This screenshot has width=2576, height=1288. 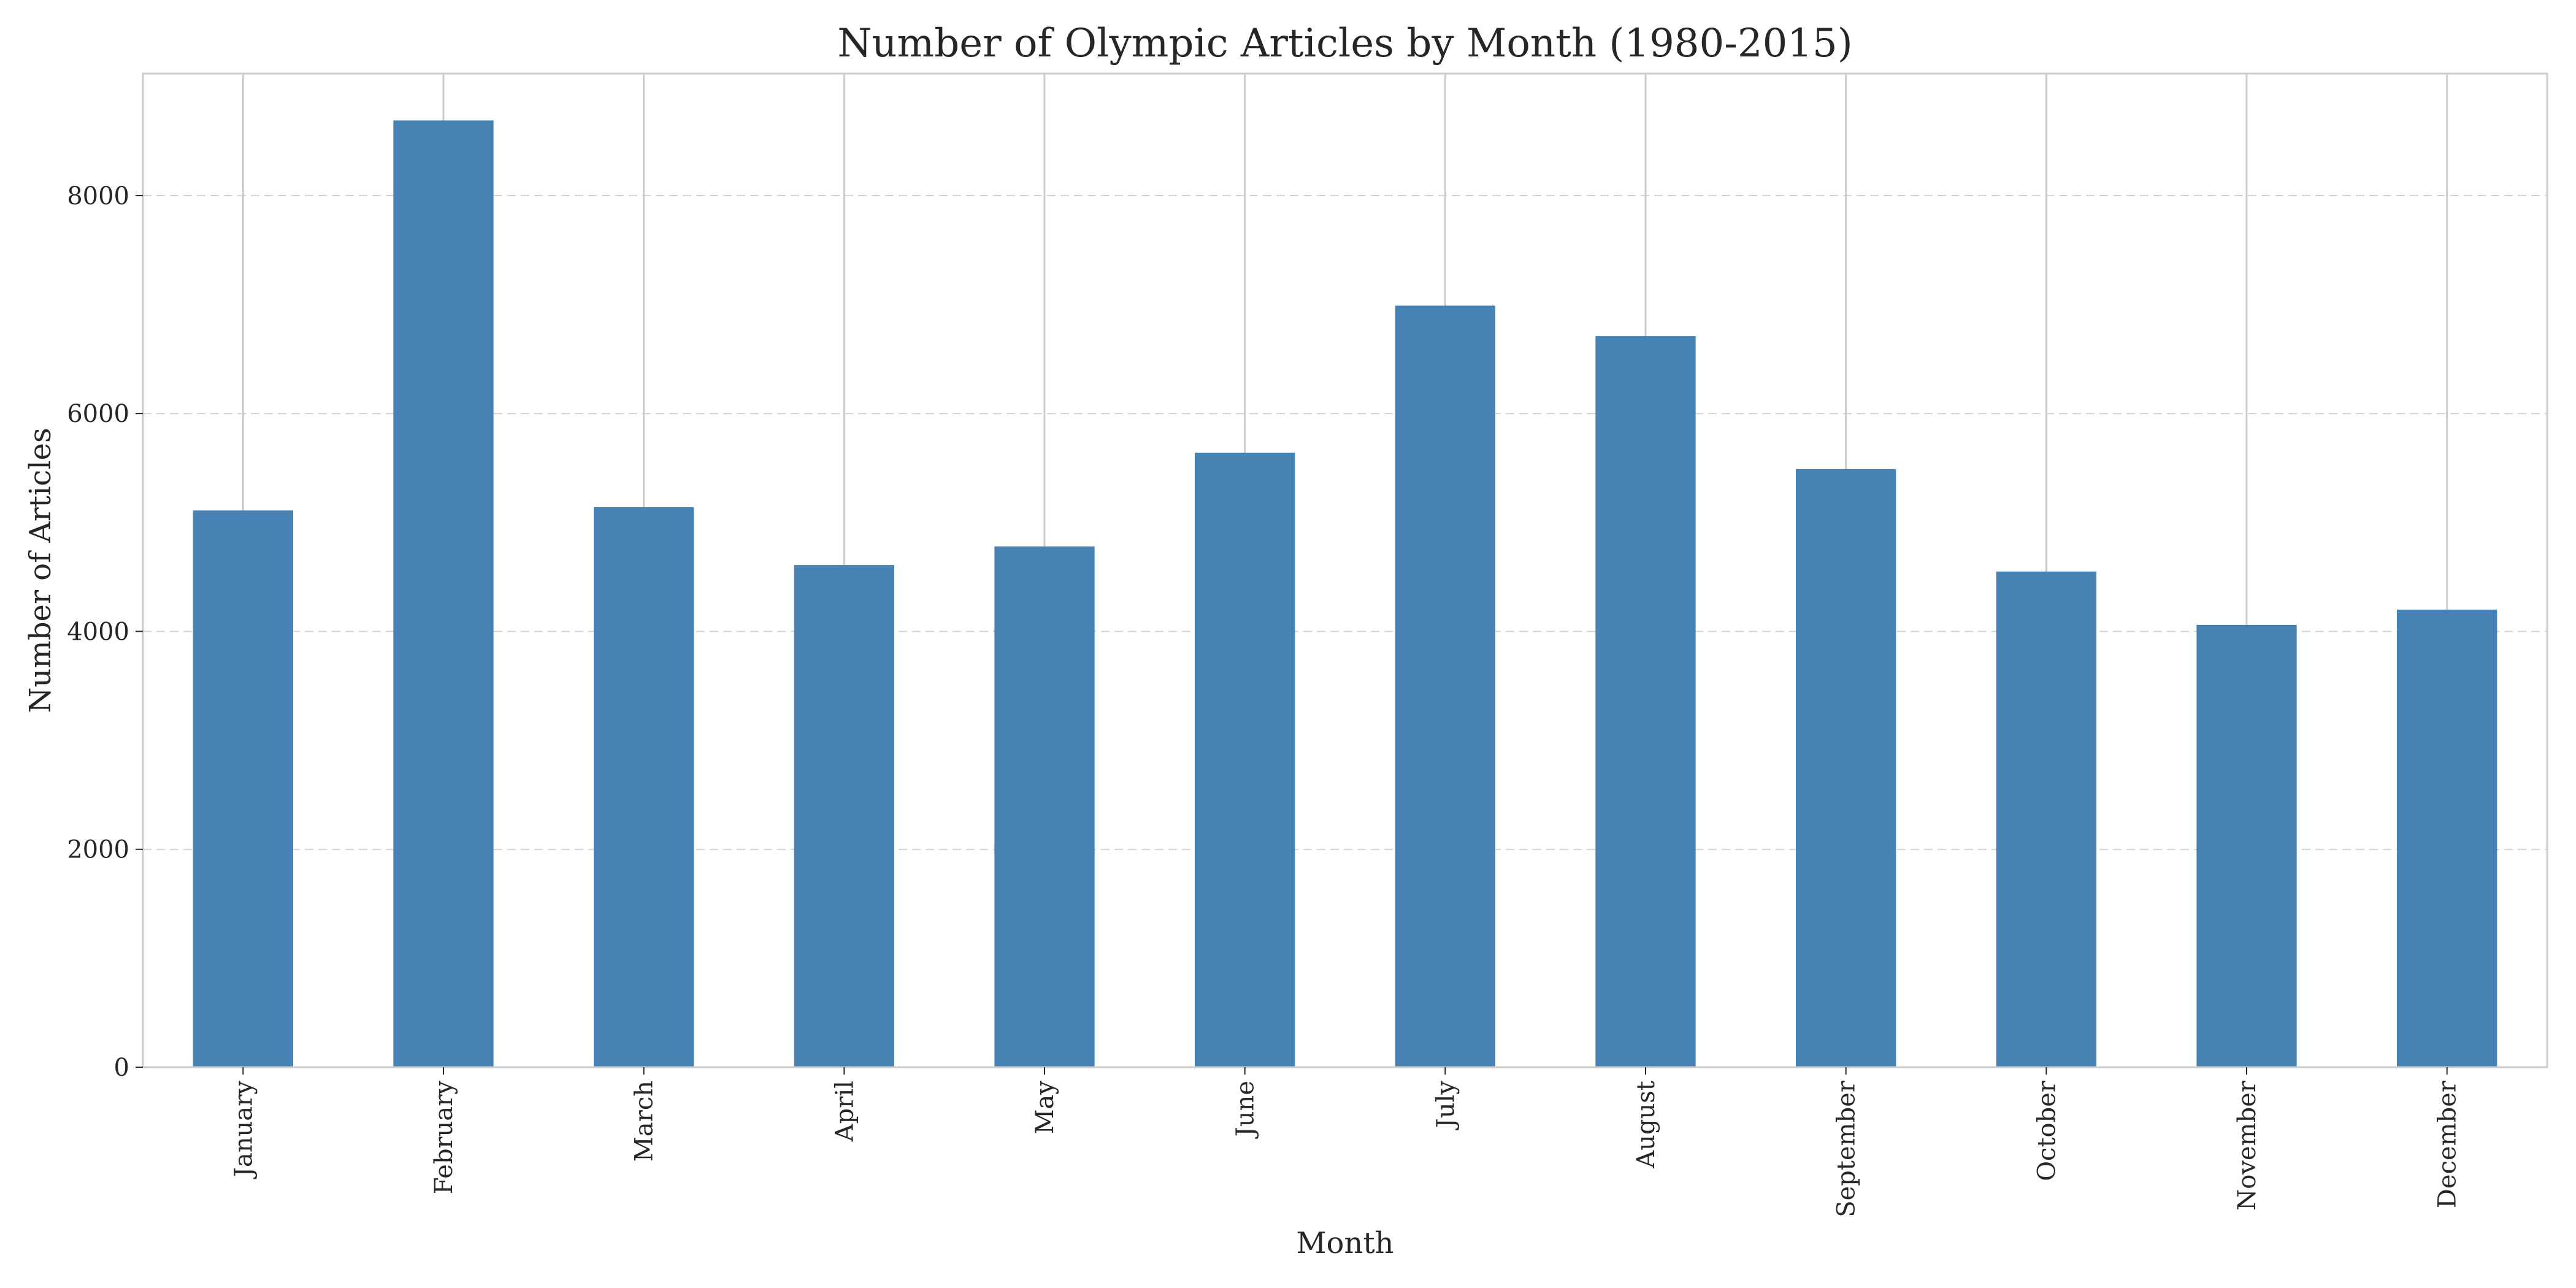 I want to click on bar-april, so click(x=844, y=816).